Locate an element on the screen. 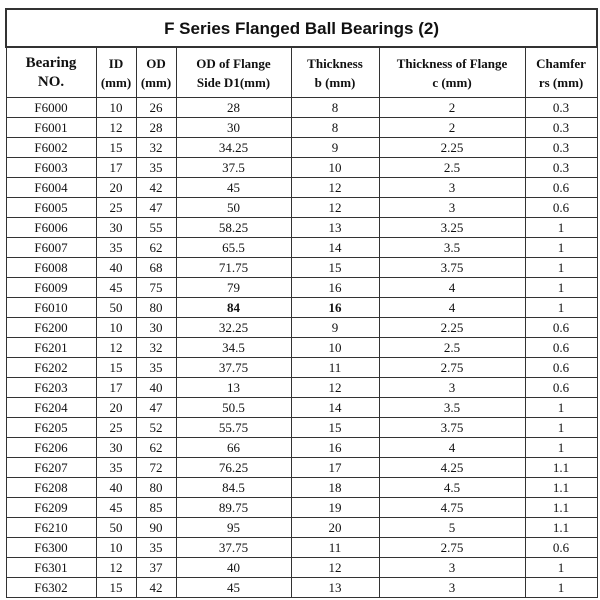 This screenshot has width=600, height=600. header-line: rs (mm) is located at coordinates (561, 82).